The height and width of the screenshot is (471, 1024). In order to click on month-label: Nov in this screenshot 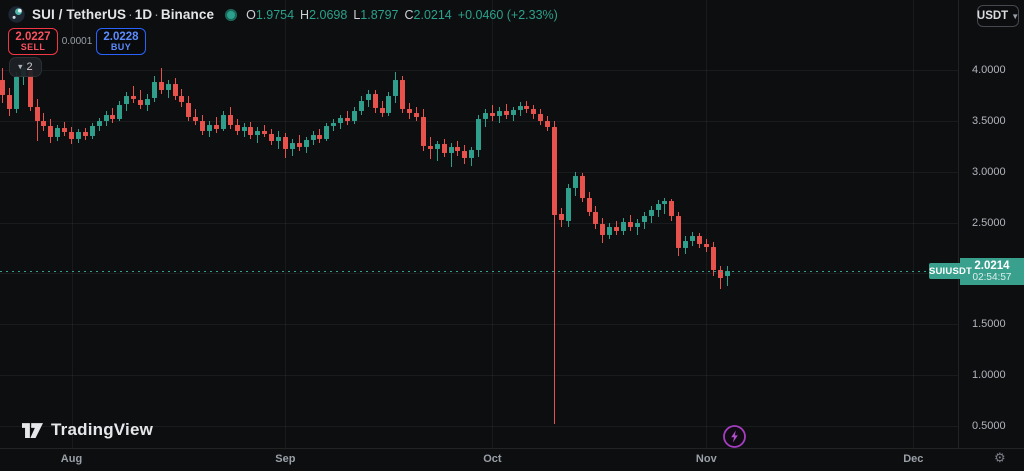, I will do `click(706, 459)`.